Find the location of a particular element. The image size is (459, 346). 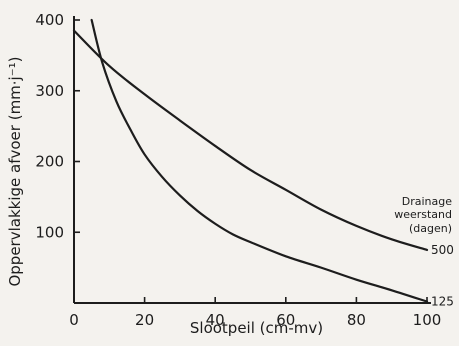

y-axis-title: Oppervlakkige afvoer (mm·j⁻¹) is located at coordinates (15, 171).